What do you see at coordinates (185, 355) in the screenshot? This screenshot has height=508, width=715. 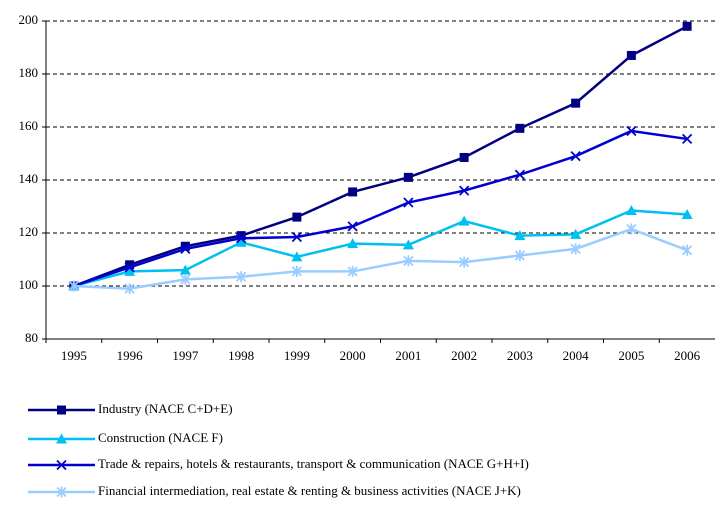 I see `x-tick-label: 1997` at bounding box center [185, 355].